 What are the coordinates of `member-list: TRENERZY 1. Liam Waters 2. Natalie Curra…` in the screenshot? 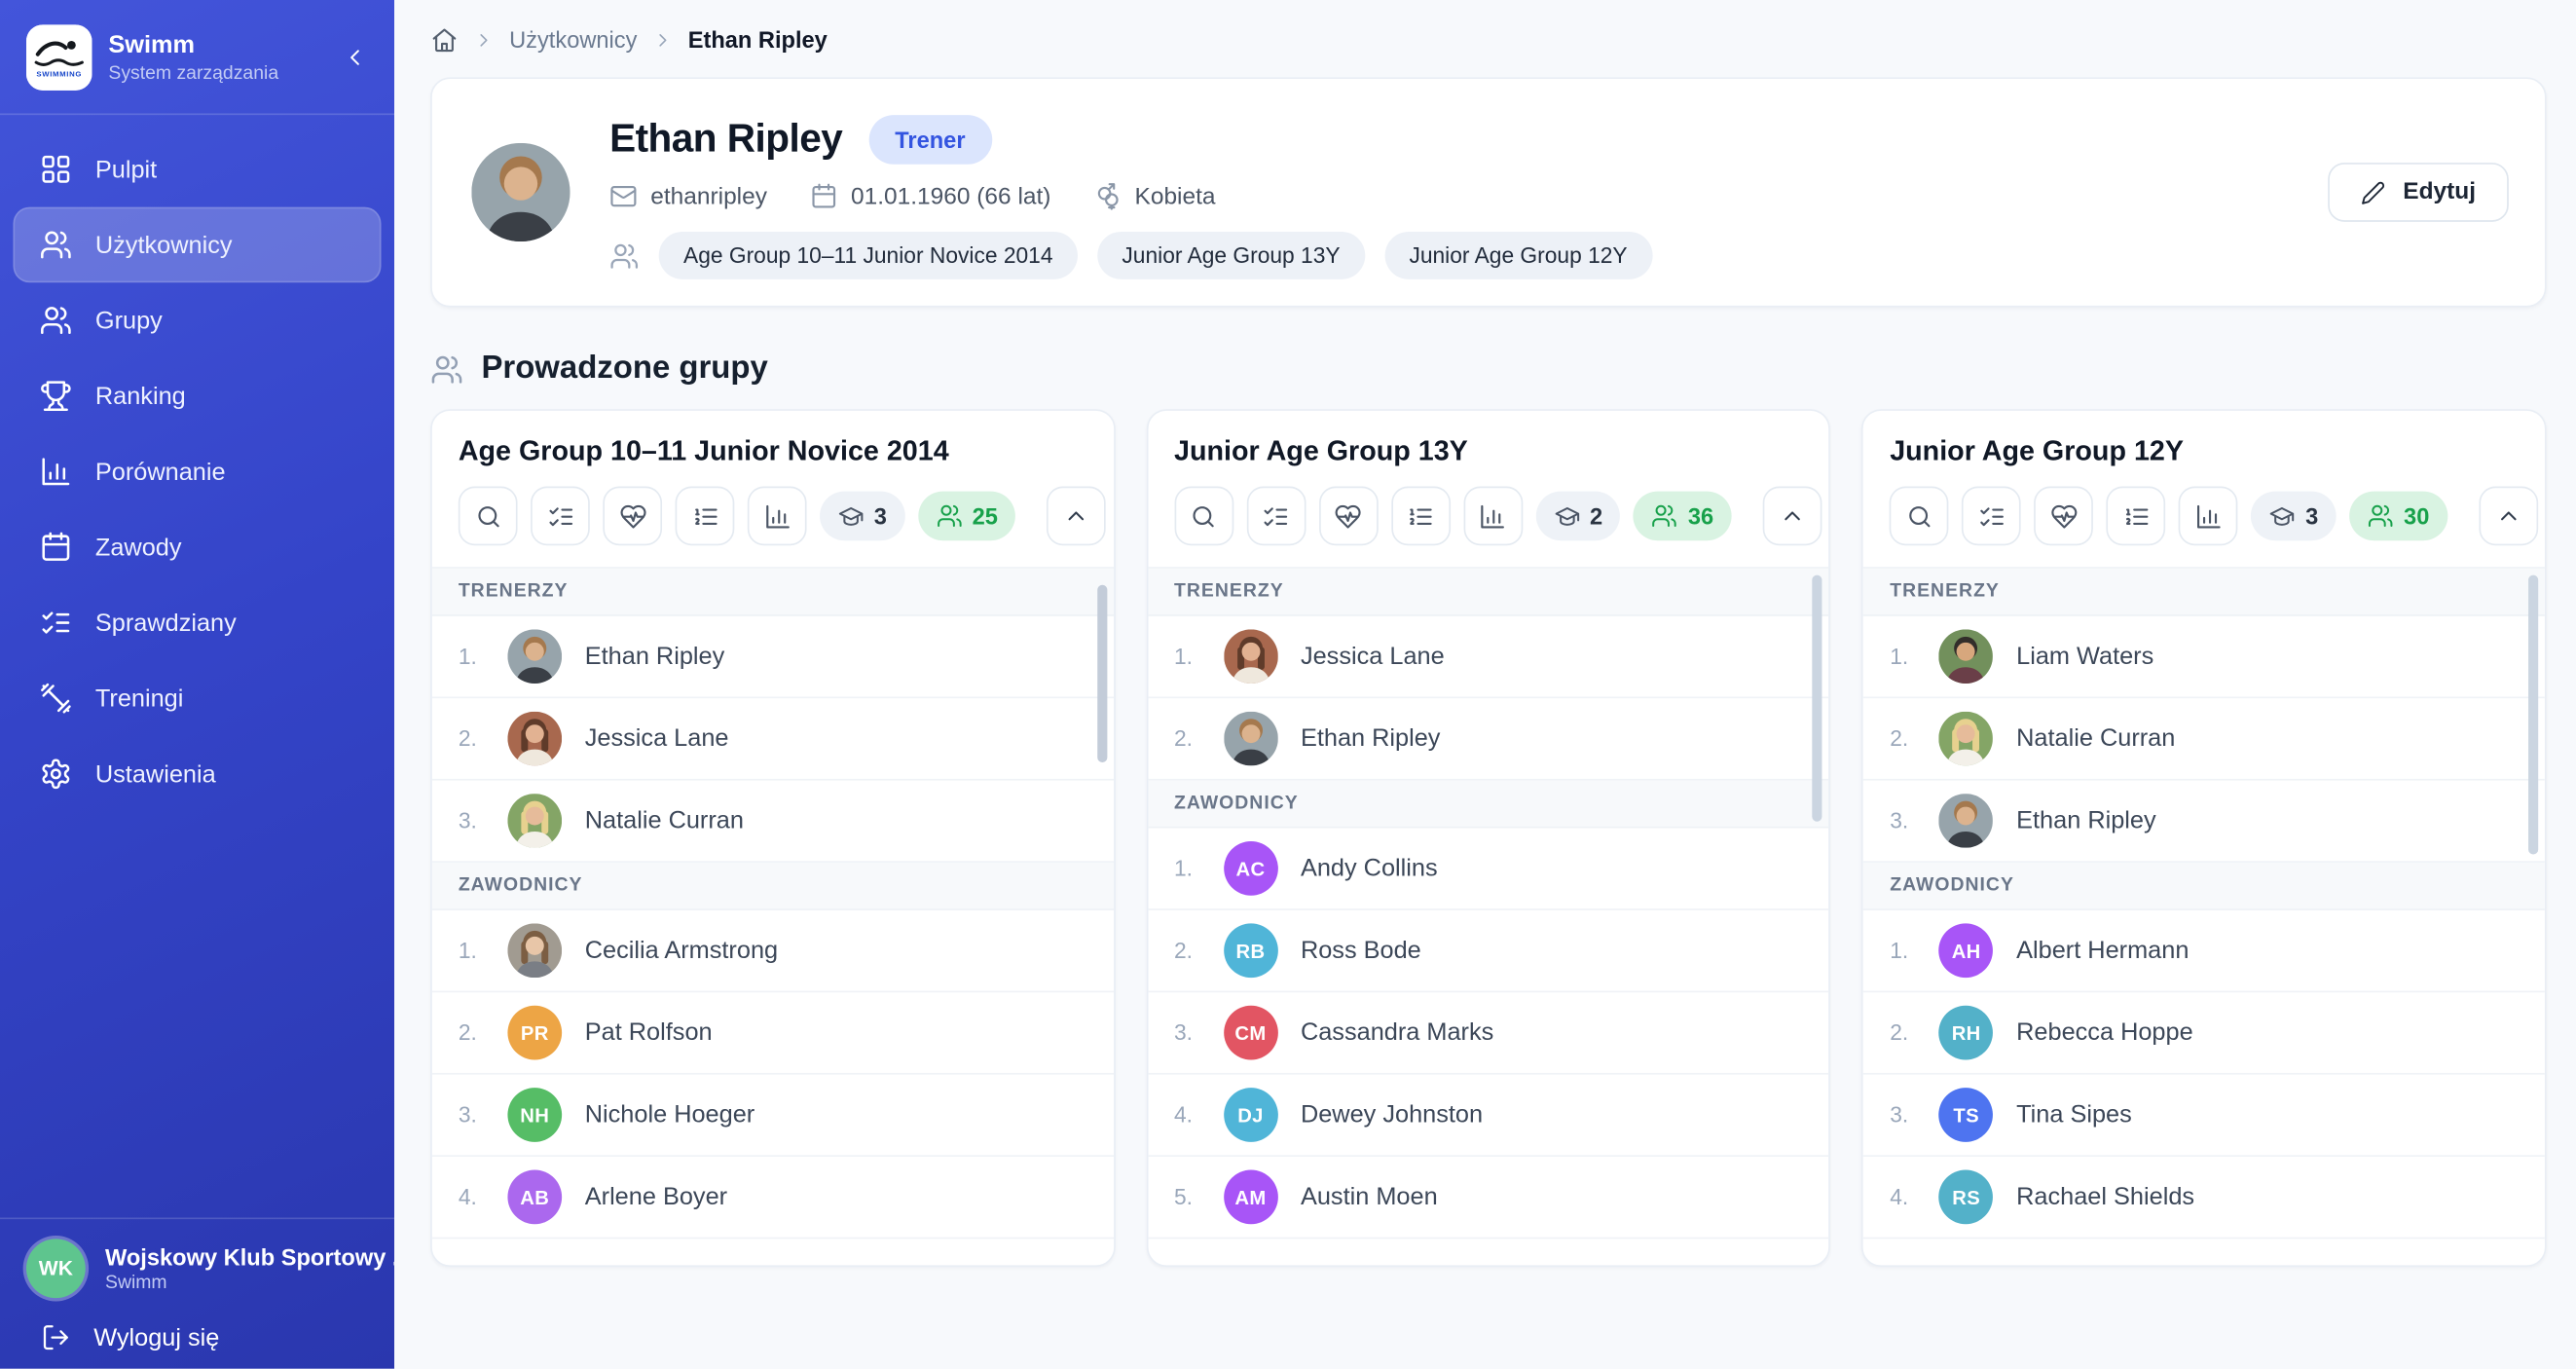 It's located at (2204, 916).